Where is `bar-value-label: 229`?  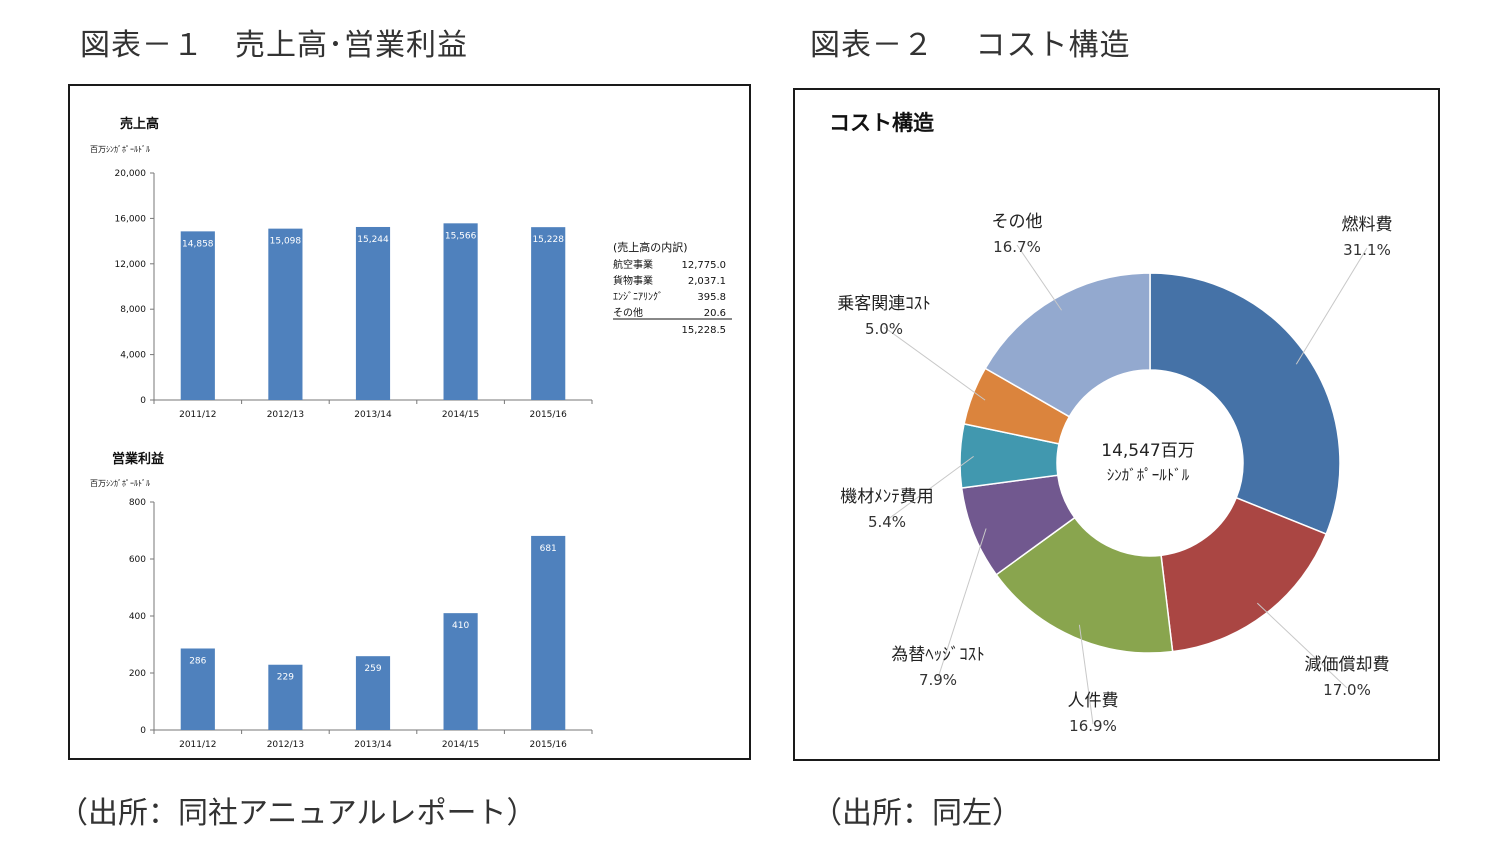
bar-value-label: 229 is located at coordinates (285, 678).